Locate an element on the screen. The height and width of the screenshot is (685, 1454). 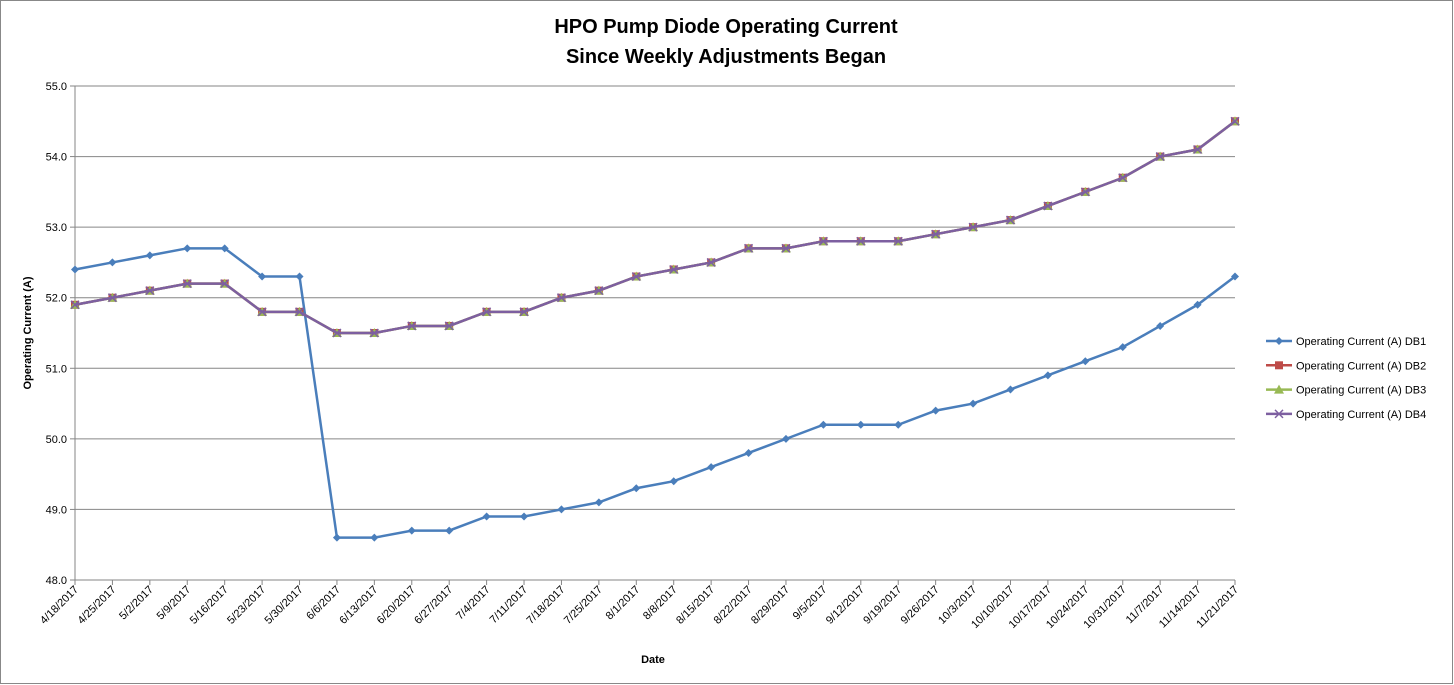
x-axis-title: Date is located at coordinates (653, 660).